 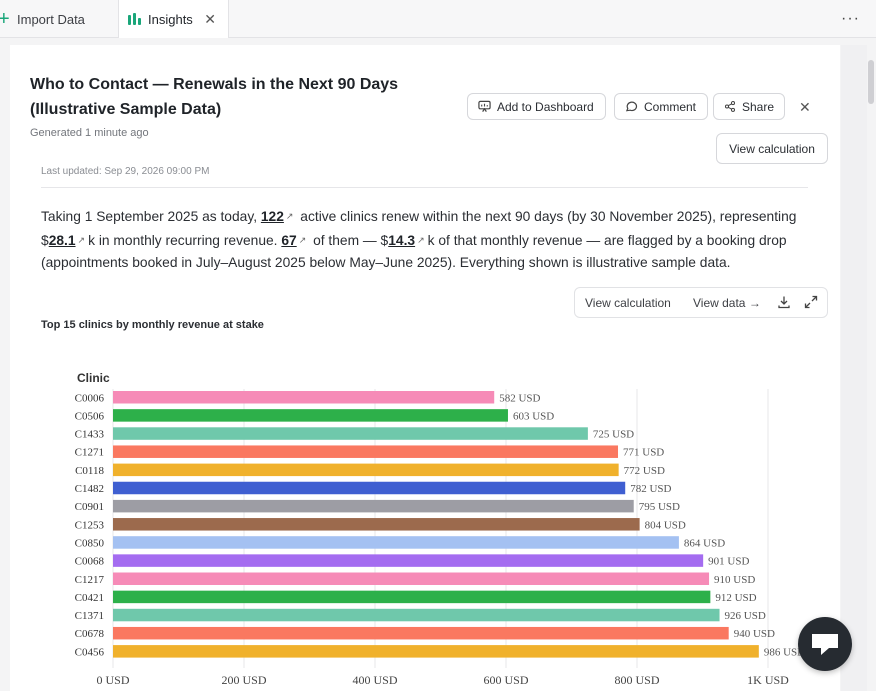 I want to click on data-label: 582 USD, so click(x=519, y=398).